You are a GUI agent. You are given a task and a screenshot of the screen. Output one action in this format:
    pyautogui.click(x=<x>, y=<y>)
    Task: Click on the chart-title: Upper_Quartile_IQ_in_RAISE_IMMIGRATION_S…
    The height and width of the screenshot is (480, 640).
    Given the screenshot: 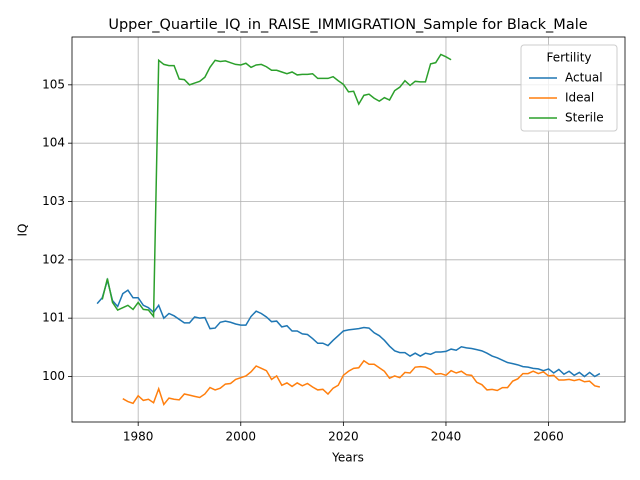 What is the action you would take?
    pyautogui.click(x=347, y=25)
    